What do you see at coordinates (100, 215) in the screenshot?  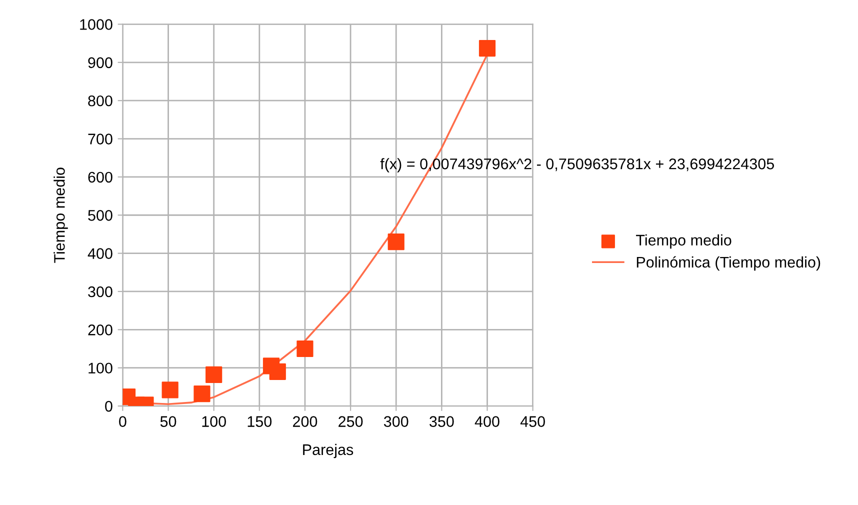 I see `y-tick-label: 500` at bounding box center [100, 215].